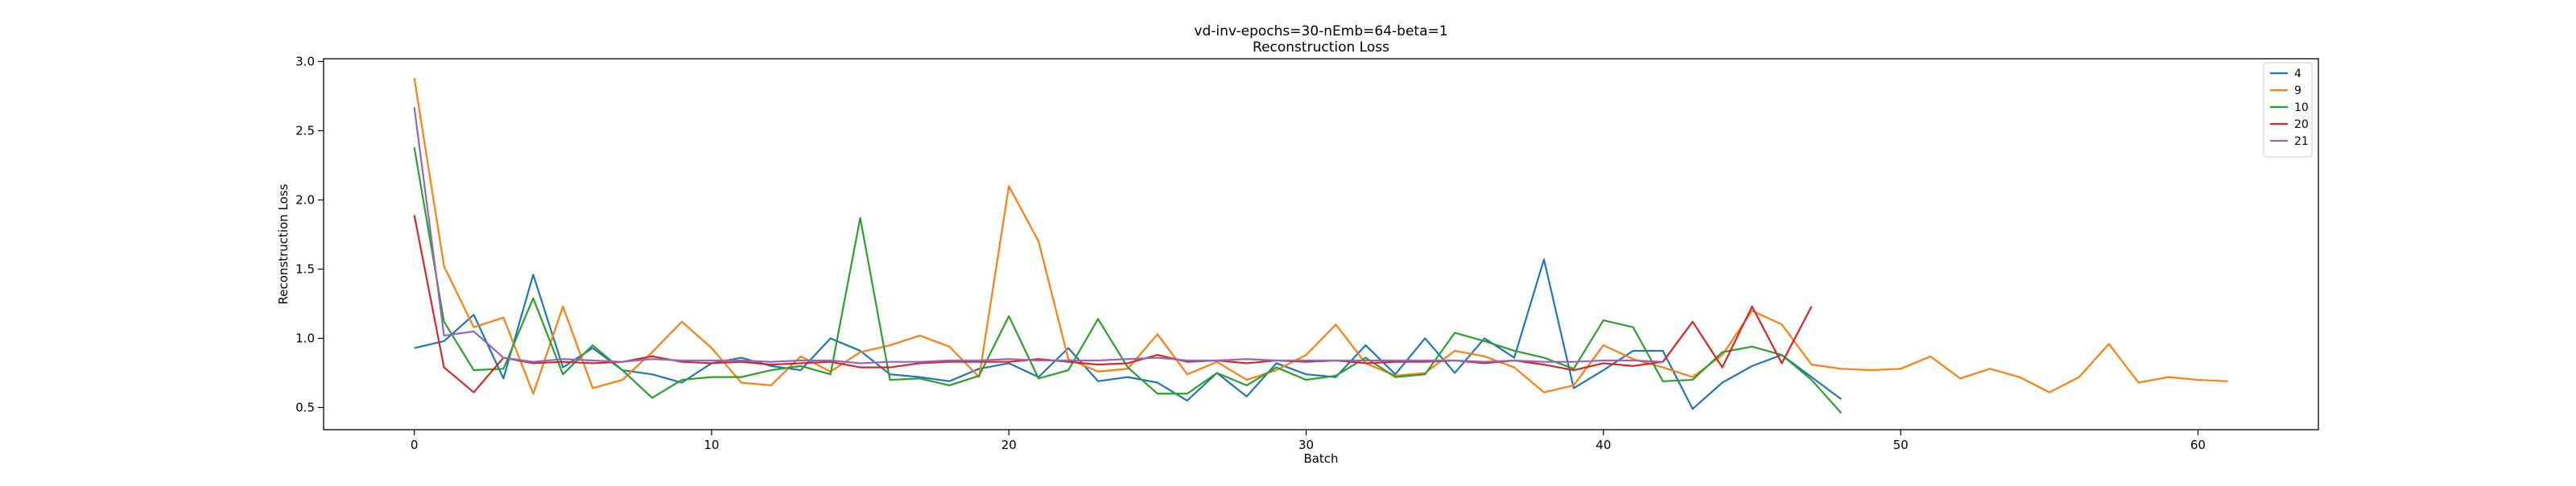 Image resolution: width=2576 pixels, height=486 pixels. Describe the element at coordinates (2301, 124) in the screenshot. I see `legend-label-20: 20` at that location.